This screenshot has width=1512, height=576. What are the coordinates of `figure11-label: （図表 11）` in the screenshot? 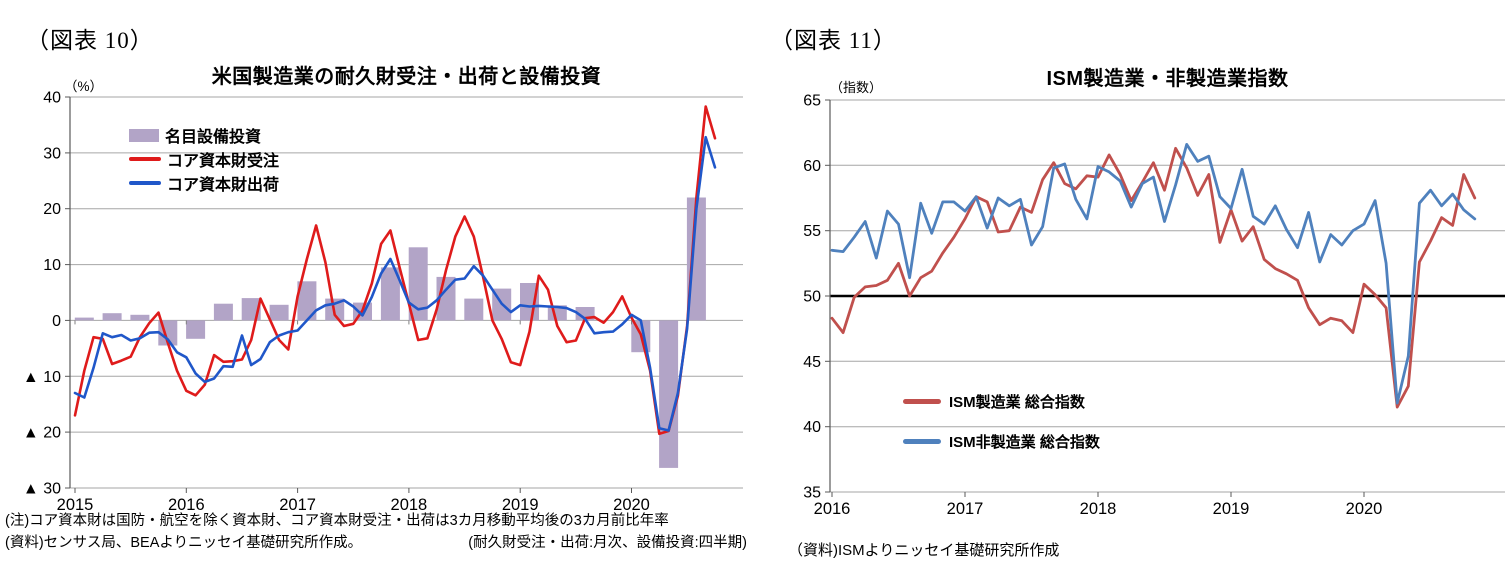 It's located at (833, 40).